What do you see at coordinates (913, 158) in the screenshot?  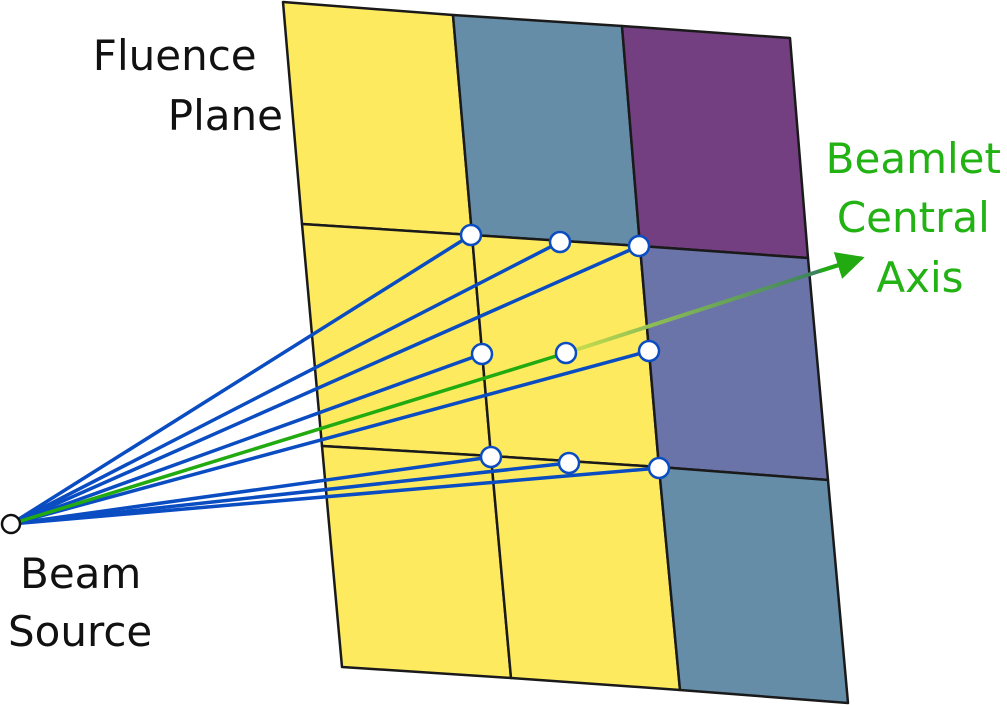 I see `beamlet-axis-label-line-1: Beamlet` at bounding box center [913, 158].